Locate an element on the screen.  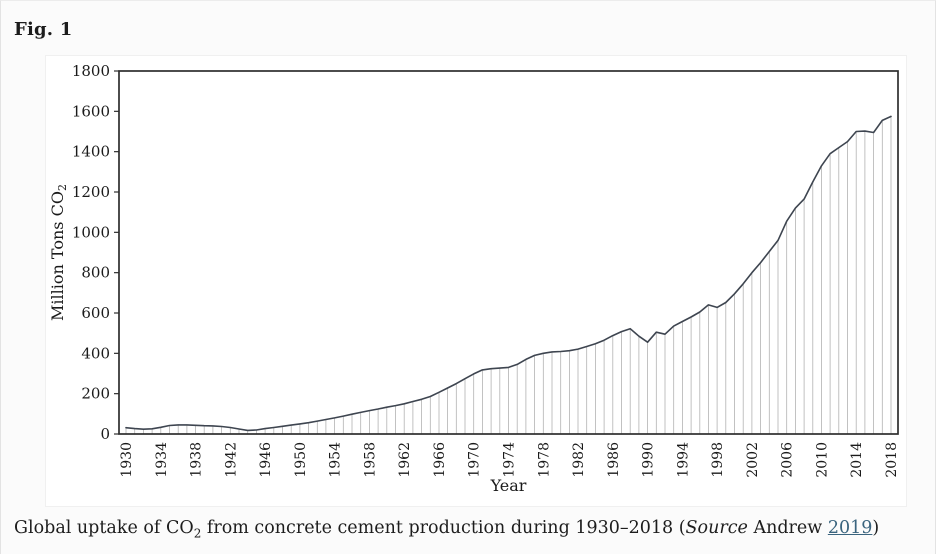
x-tick-label: 1954 is located at coordinates (336, 460).